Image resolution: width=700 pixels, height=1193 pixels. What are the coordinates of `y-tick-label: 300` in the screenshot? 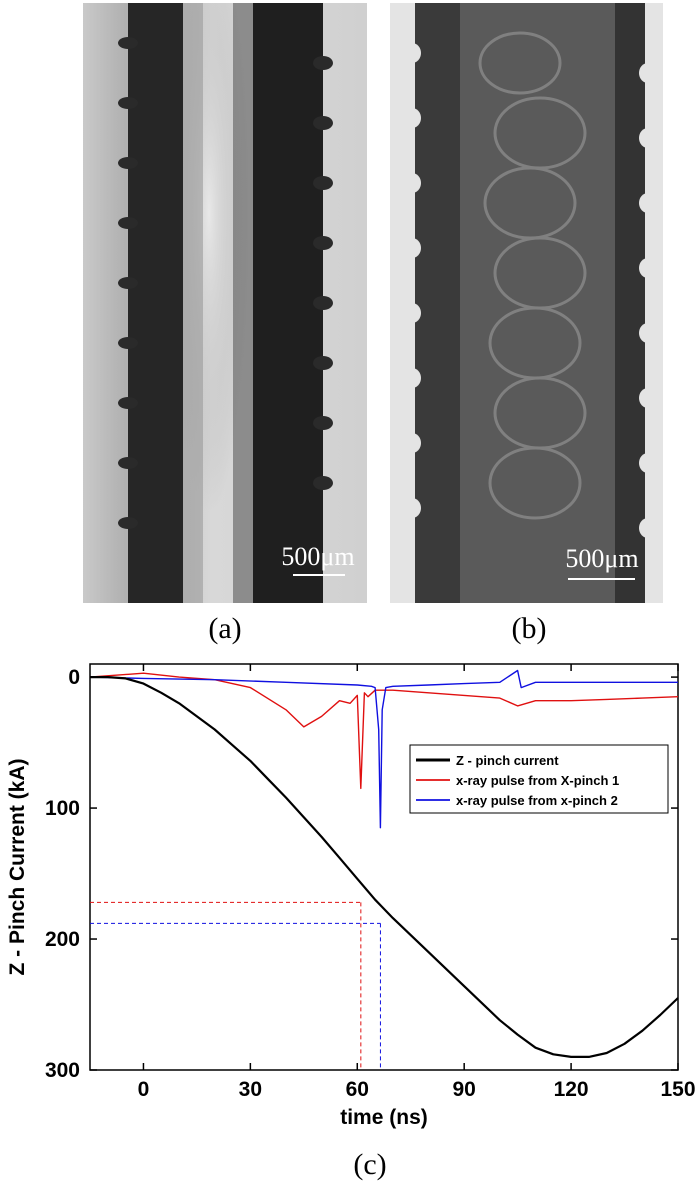 It's located at (62, 1070).